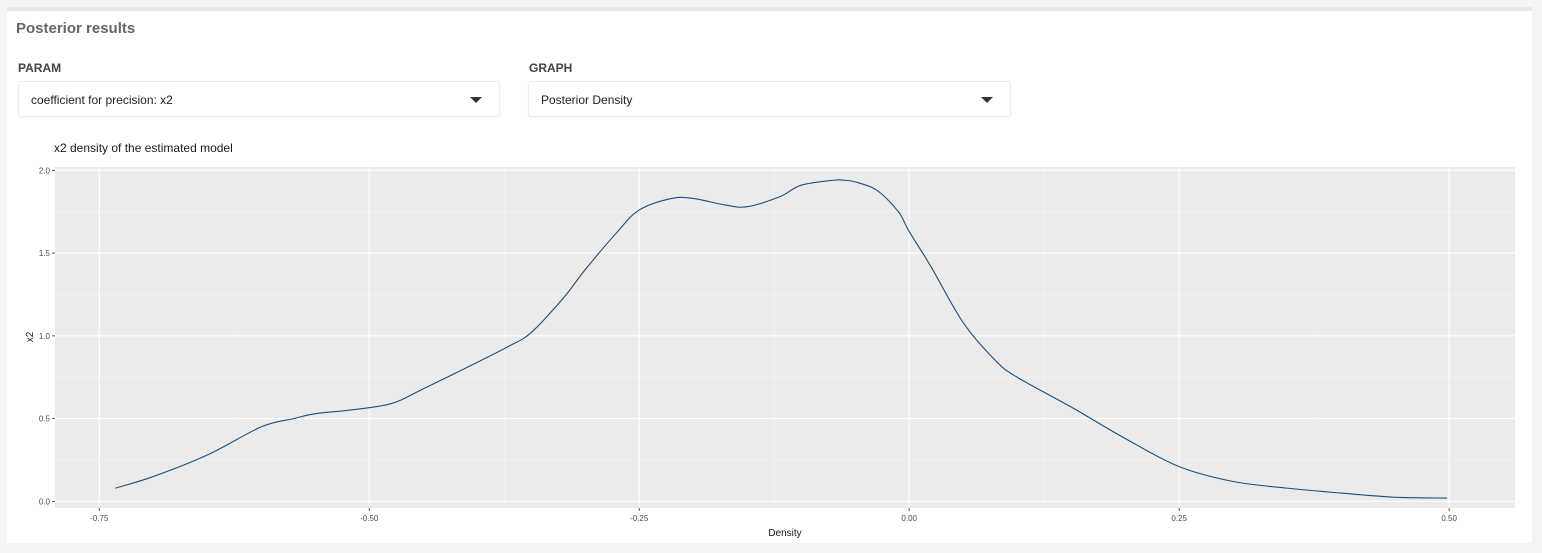  Describe the element at coordinates (551, 68) in the screenshot. I see `graph-label: GRAPH` at that location.